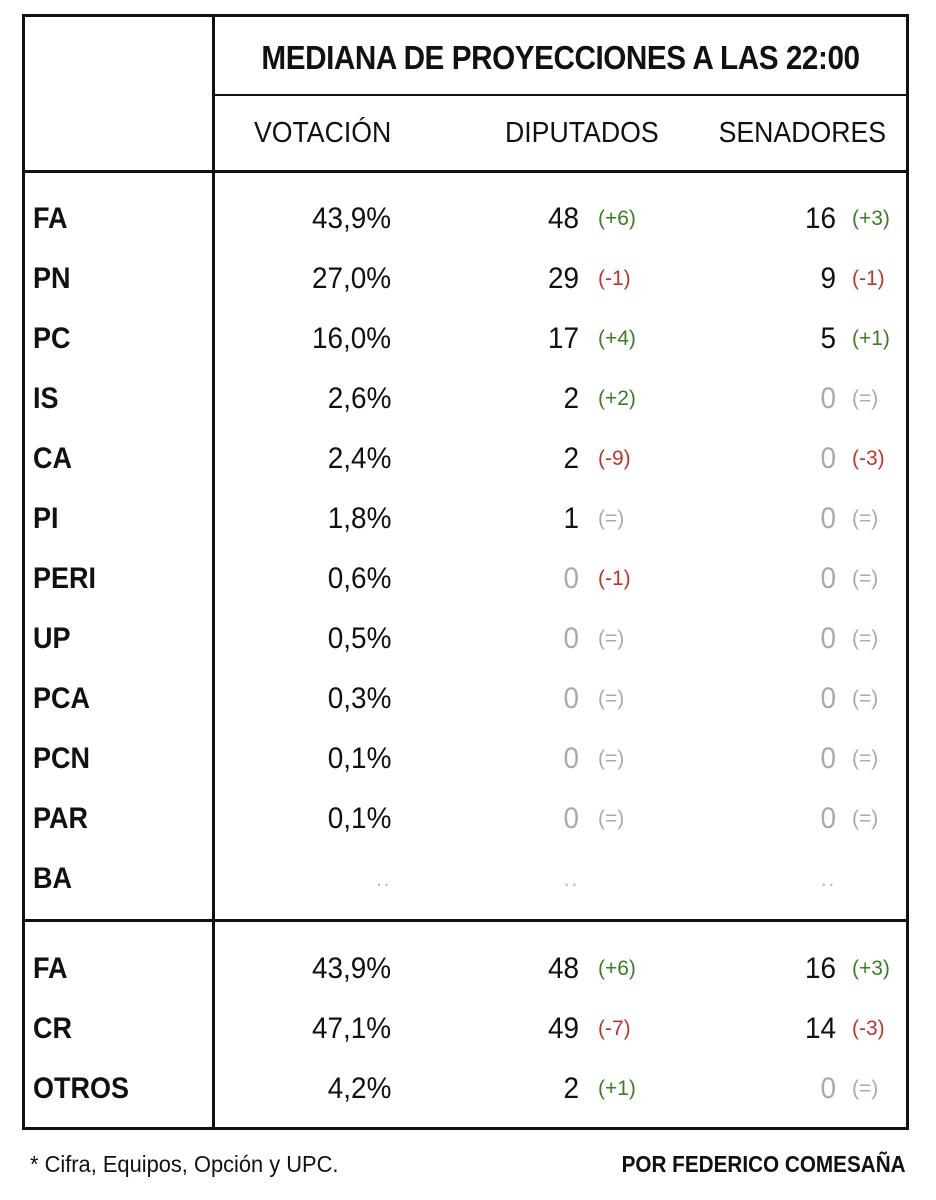 This screenshot has width=936, height=1200. Describe the element at coordinates (62, 698) in the screenshot. I see `party-name: PCA` at that location.